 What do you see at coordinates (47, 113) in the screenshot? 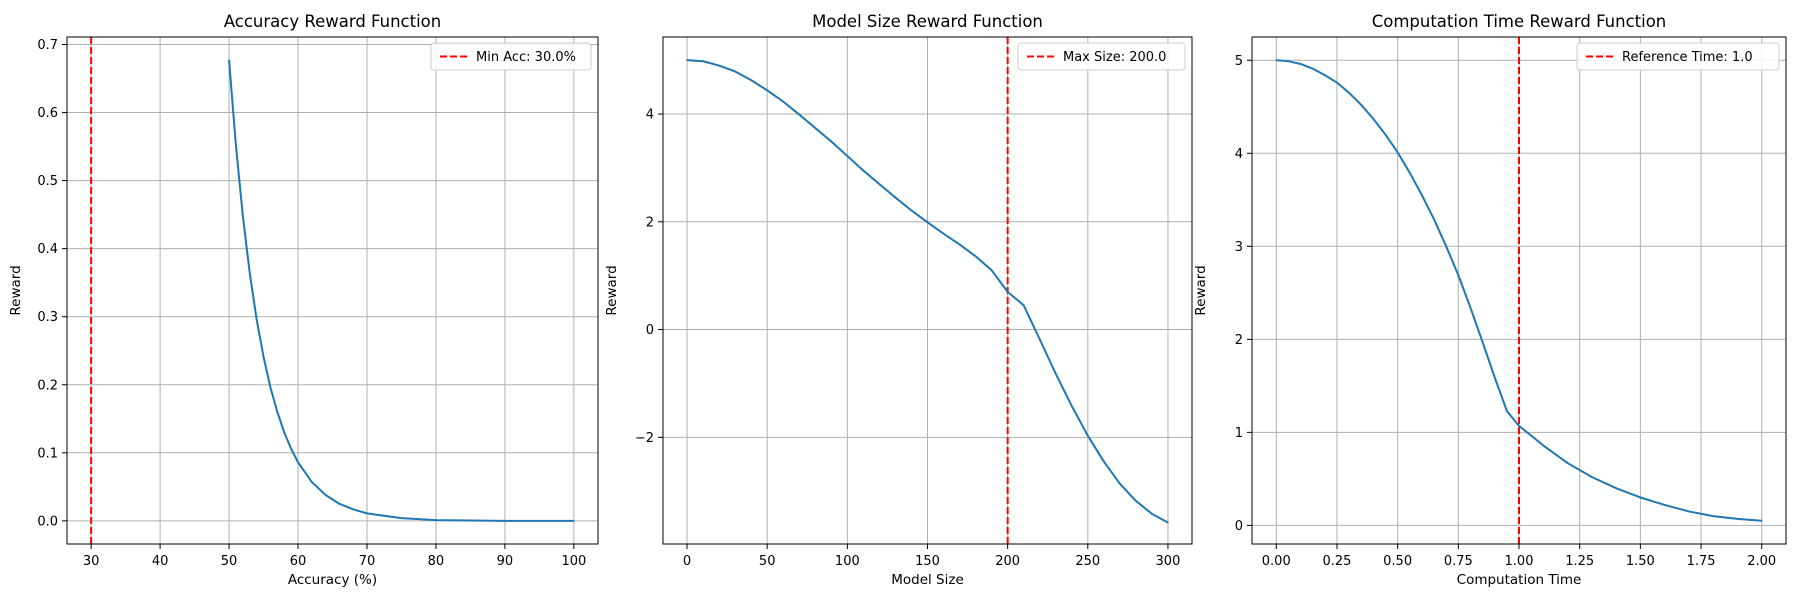
I see `y-tick-label: 0.6` at bounding box center [47, 113].